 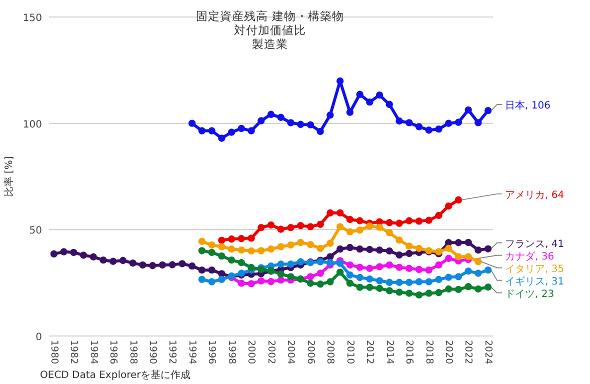 What do you see at coordinates (409, 352) in the screenshot?
I see `x-tick-label: 2016` at bounding box center [409, 352].